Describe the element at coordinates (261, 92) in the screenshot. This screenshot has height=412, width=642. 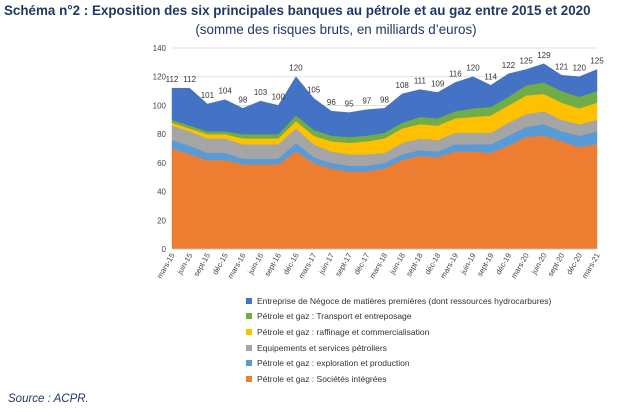
I see `total-data-label: 103` at that location.